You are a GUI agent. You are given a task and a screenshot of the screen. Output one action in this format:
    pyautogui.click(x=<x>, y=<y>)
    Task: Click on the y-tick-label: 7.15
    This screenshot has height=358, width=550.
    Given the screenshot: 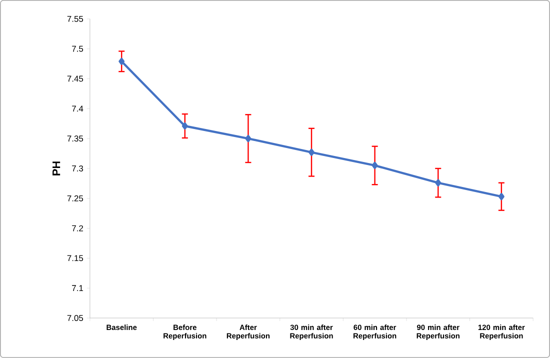 What is the action you would take?
    pyautogui.click(x=75, y=258)
    